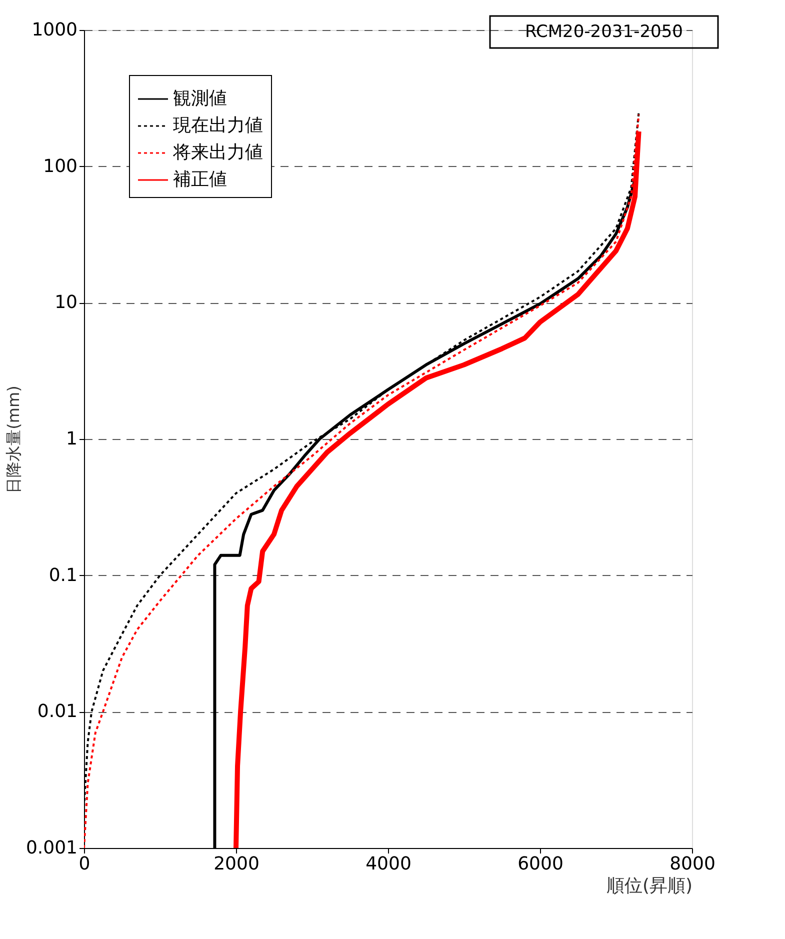 Image resolution: width=785 pixels, height=939 pixels. What do you see at coordinates (84, 864) in the screenshot?
I see `x-tick-label: 0` at bounding box center [84, 864].